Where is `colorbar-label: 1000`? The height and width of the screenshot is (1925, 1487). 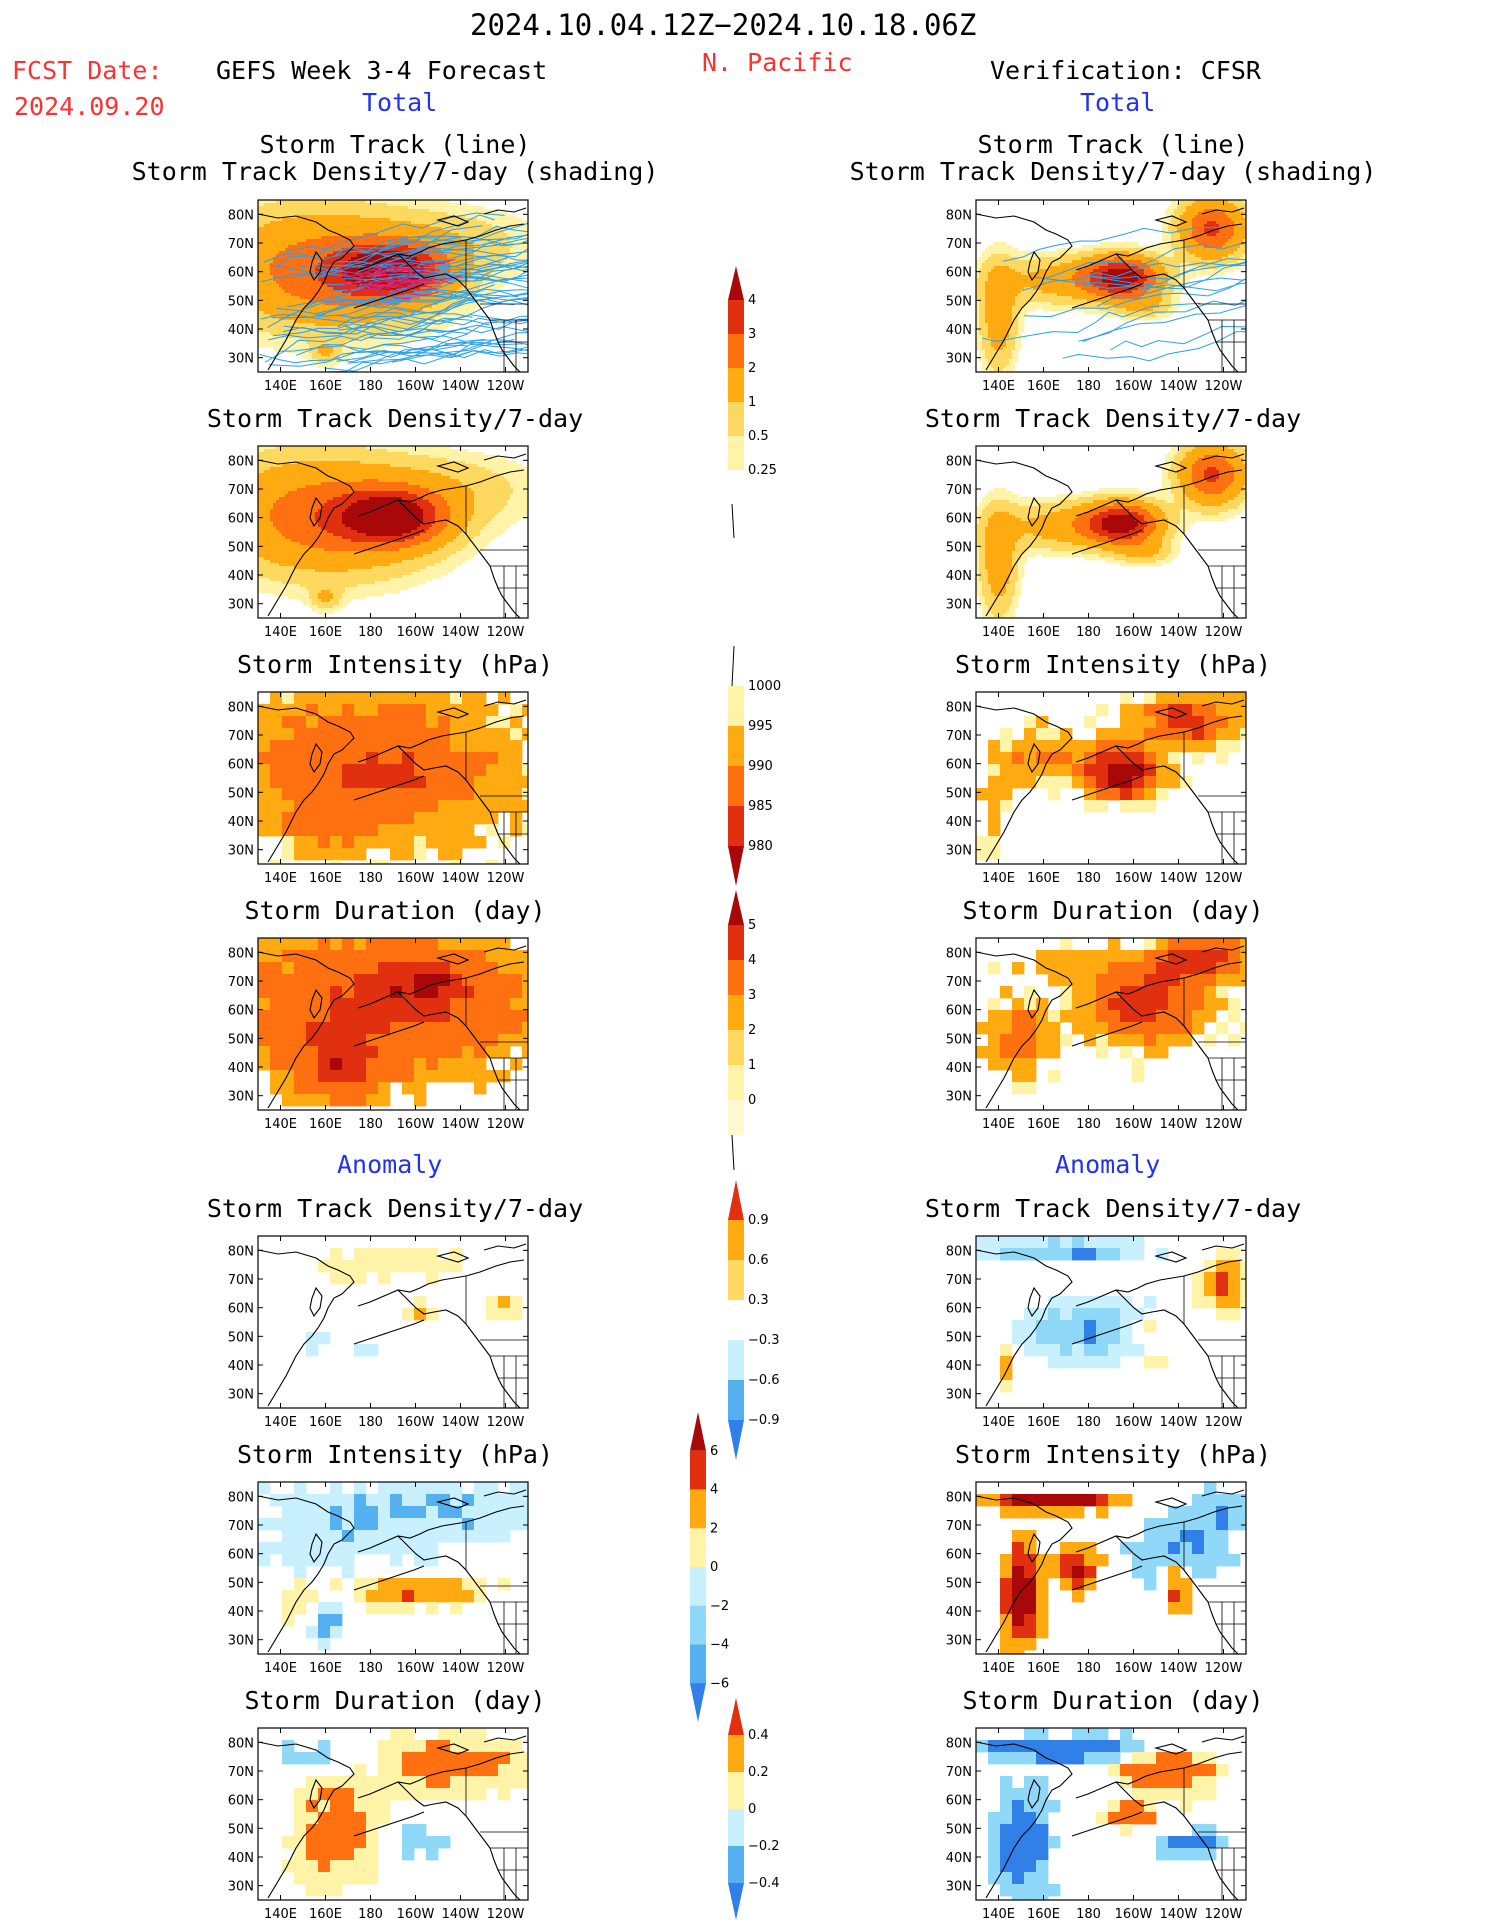
colorbar-label: 1000 is located at coordinates (764, 686).